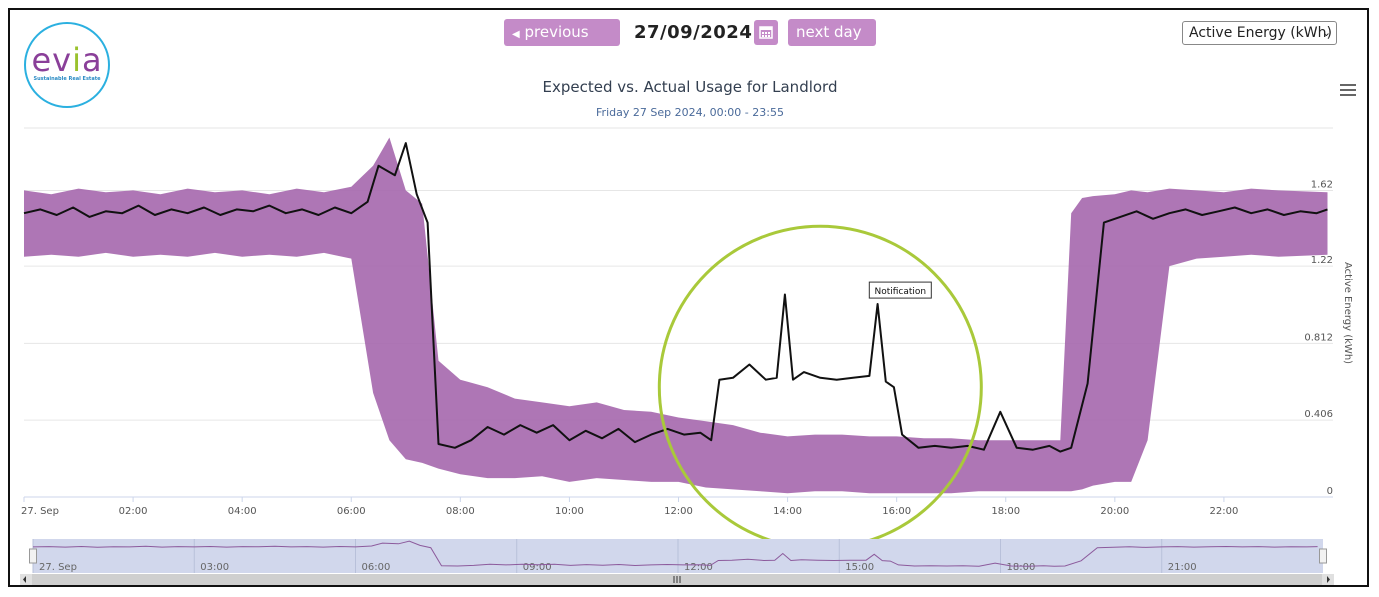 The width and height of the screenshot is (1379, 597). What do you see at coordinates (24, 579) in the screenshot?
I see `scroll-left-arrow-icon` at bounding box center [24, 579].